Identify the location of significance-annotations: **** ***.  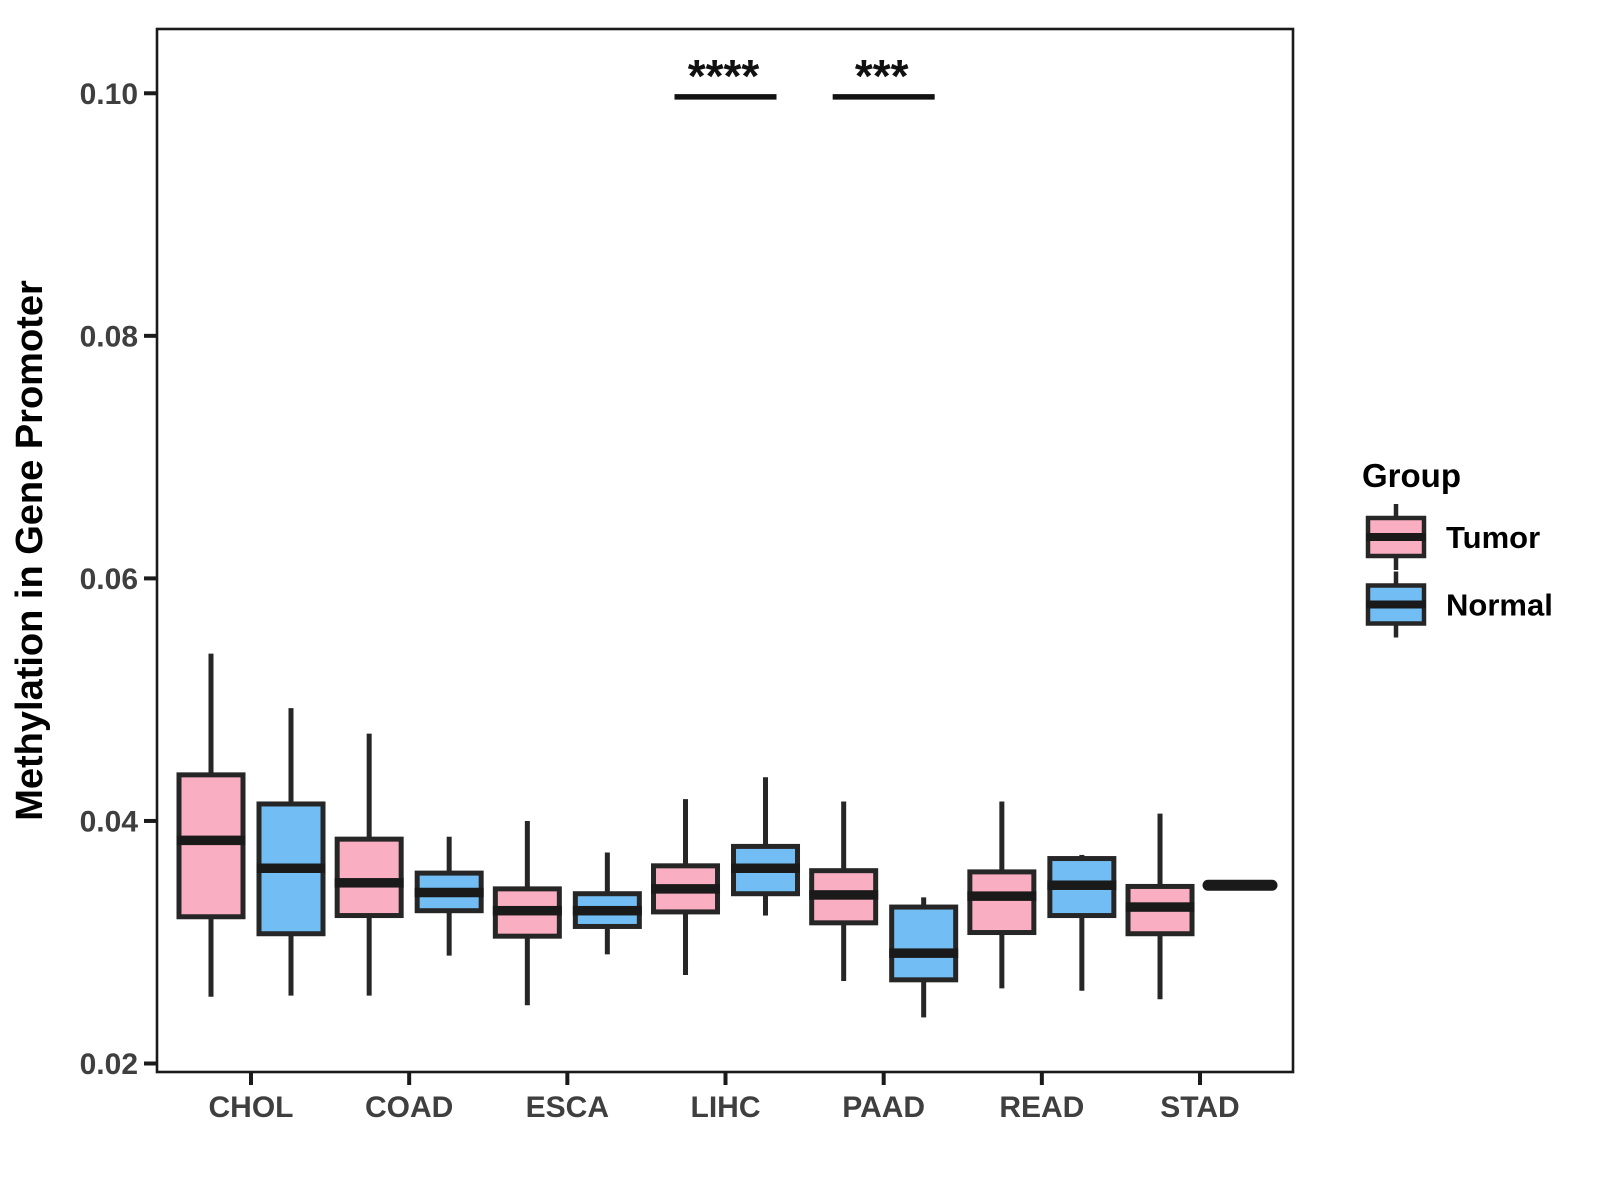
(804, 76).